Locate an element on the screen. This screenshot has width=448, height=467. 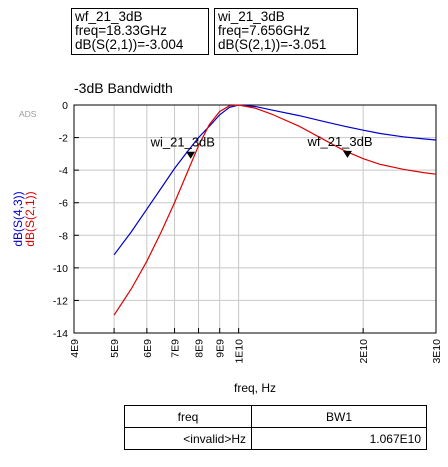
y-tick-label: -8 is located at coordinates (63, 236).